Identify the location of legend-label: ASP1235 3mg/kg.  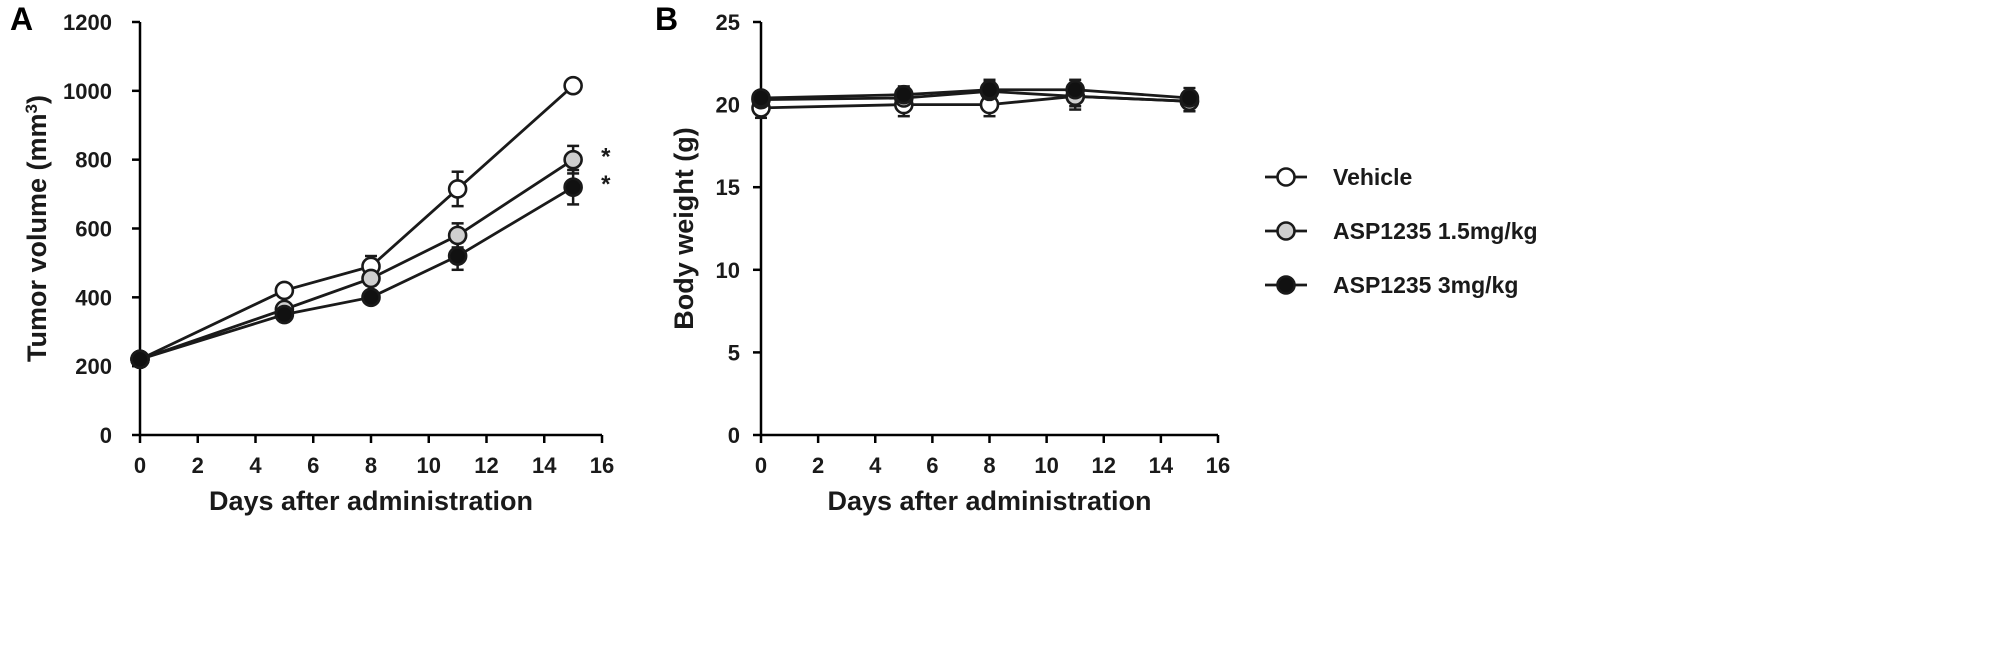
(1425, 285).